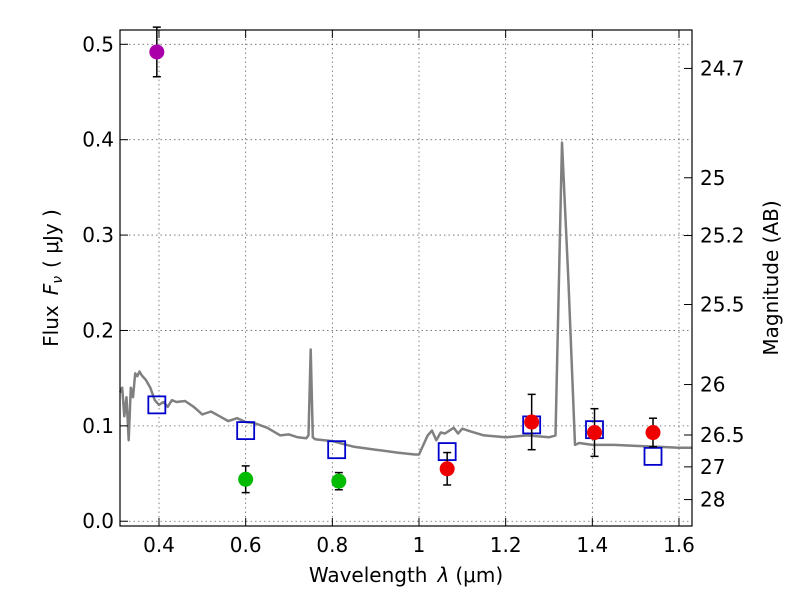 This screenshot has width=800, height=600. Describe the element at coordinates (771, 277) in the screenshot. I see `right-axis-label: Magnitude (AB)` at that location.